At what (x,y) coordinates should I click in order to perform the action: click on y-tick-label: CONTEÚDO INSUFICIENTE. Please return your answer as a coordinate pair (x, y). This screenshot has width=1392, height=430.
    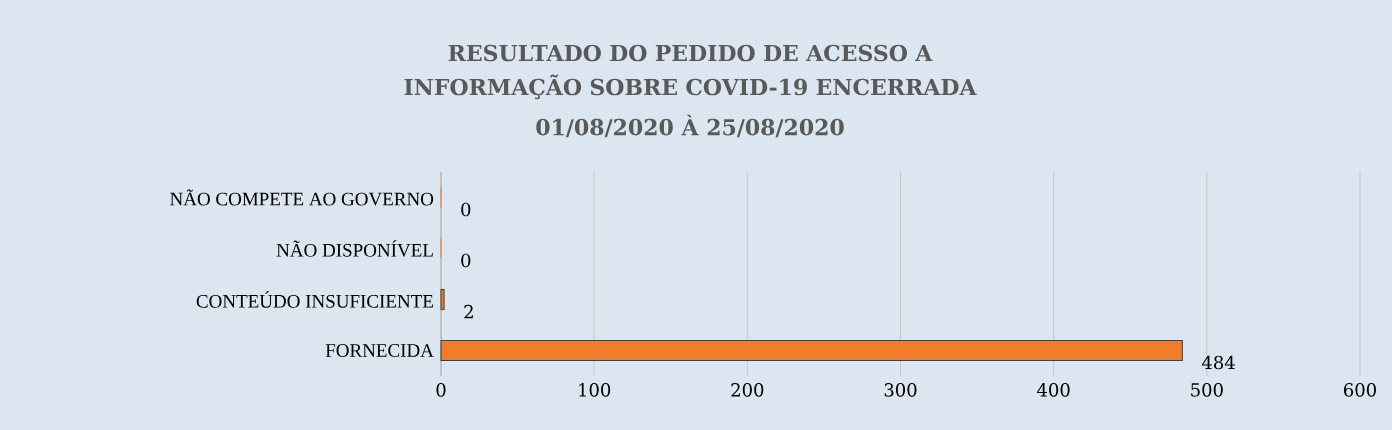
    Looking at the image, I should click on (314, 299).